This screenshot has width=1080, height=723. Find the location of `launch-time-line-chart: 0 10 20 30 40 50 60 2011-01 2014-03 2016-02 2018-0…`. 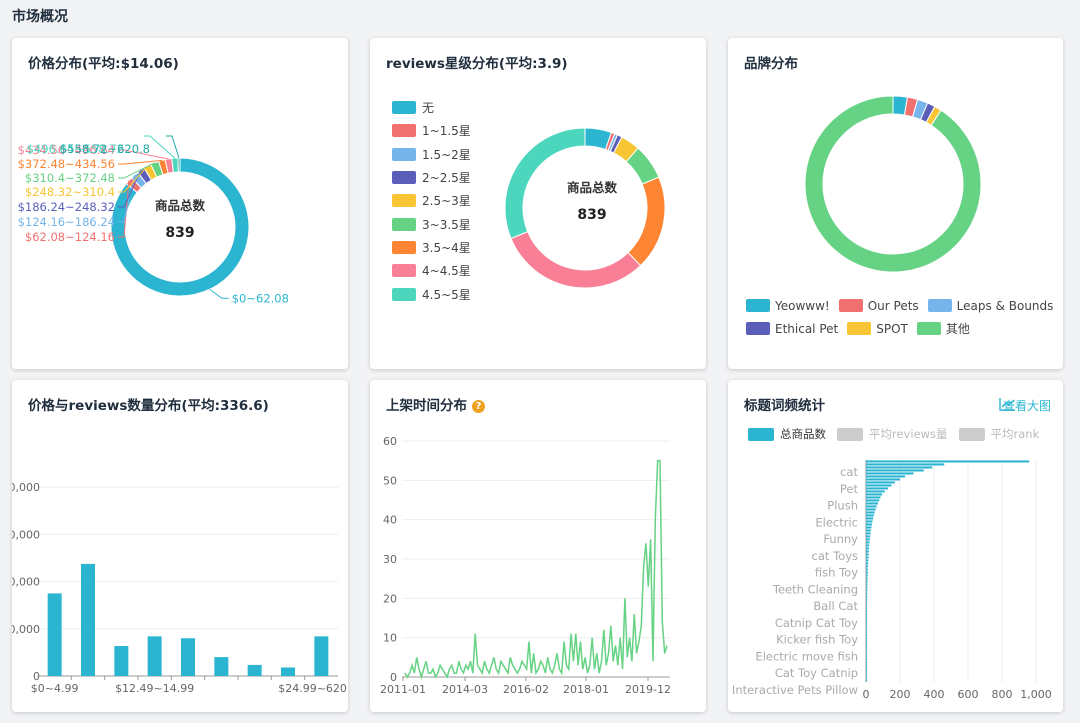

launch-time-line-chart: 0 10 20 30 40 50 60 2011-01 2014-03 2016-02 2018-0… is located at coordinates (538, 546).